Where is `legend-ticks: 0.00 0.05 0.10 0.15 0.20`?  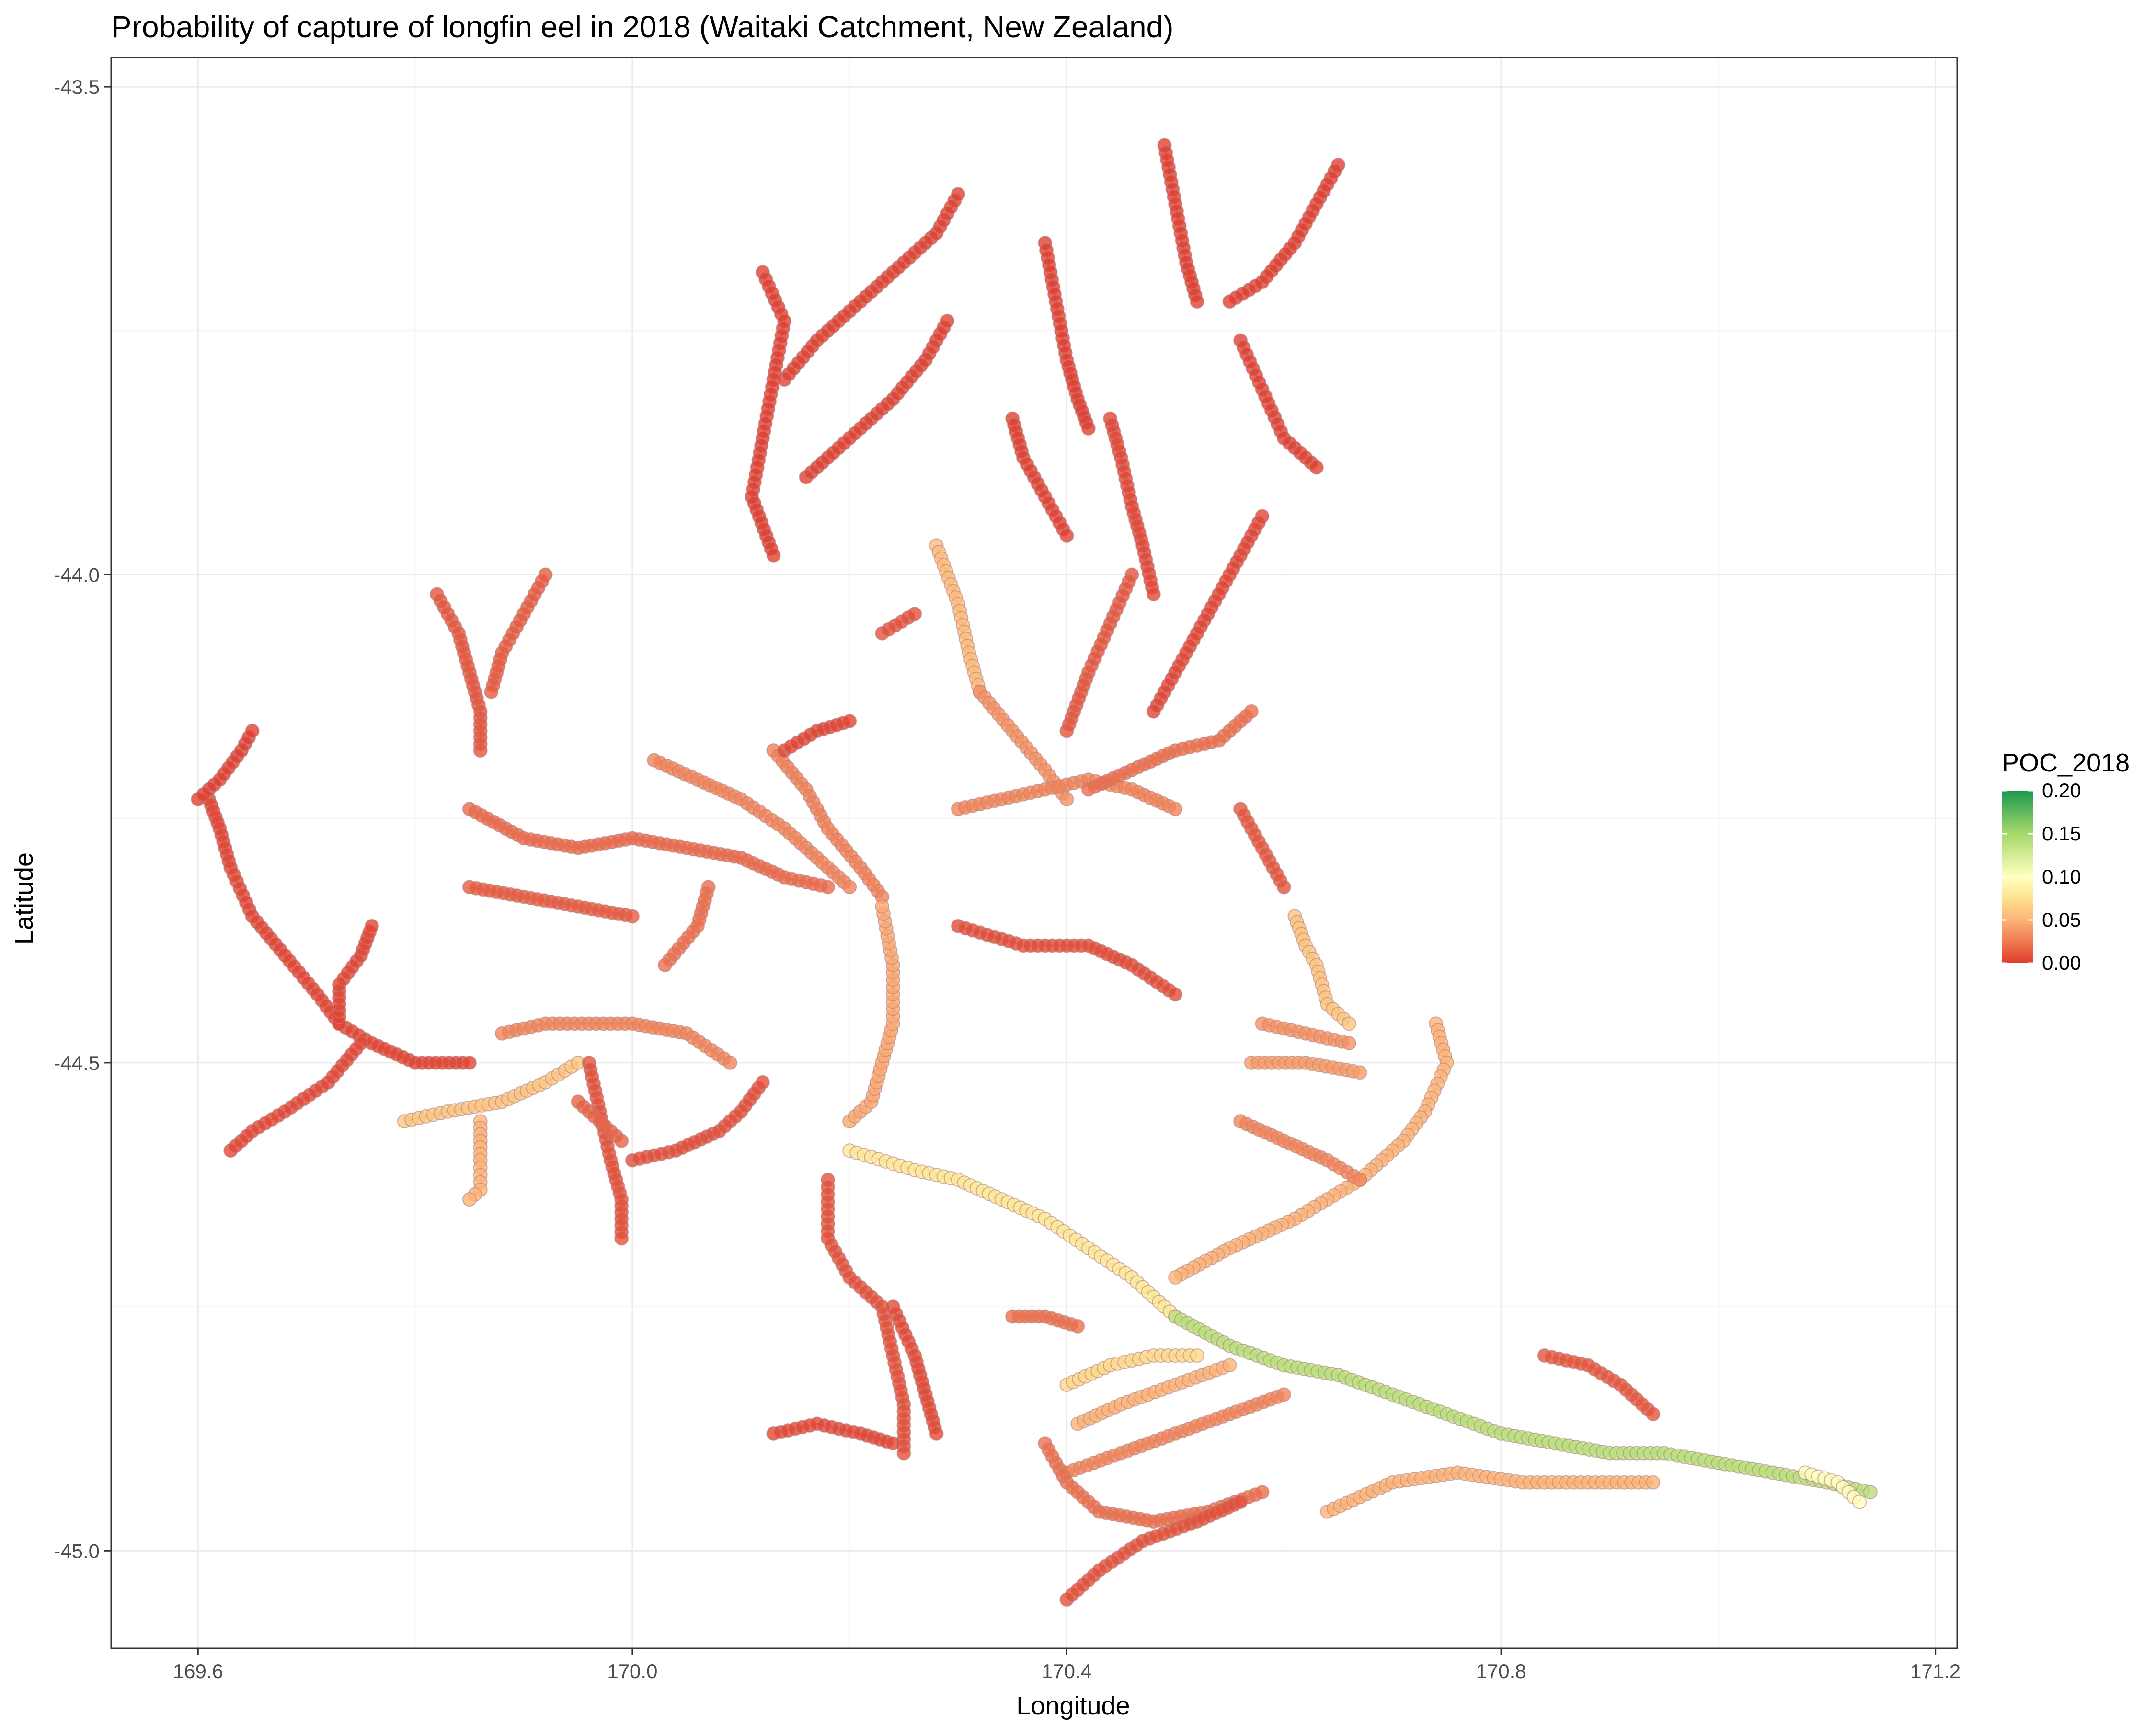 legend-ticks: 0.00 0.05 0.10 0.15 0.20 is located at coordinates (2041, 876).